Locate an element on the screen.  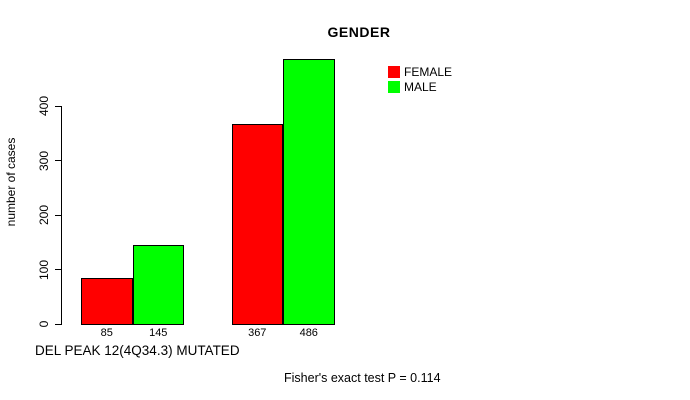
male-color-swatch is located at coordinates (394, 86).